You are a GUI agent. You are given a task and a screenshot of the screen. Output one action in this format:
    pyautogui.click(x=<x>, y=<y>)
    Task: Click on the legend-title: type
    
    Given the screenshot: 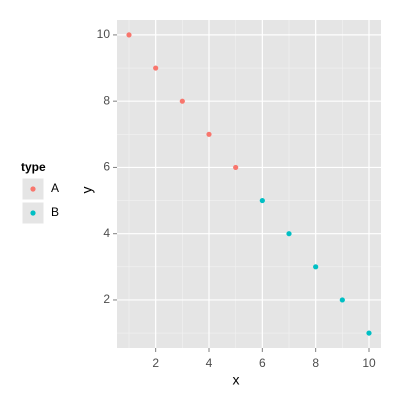 What is the action you would take?
    pyautogui.click(x=33, y=167)
    